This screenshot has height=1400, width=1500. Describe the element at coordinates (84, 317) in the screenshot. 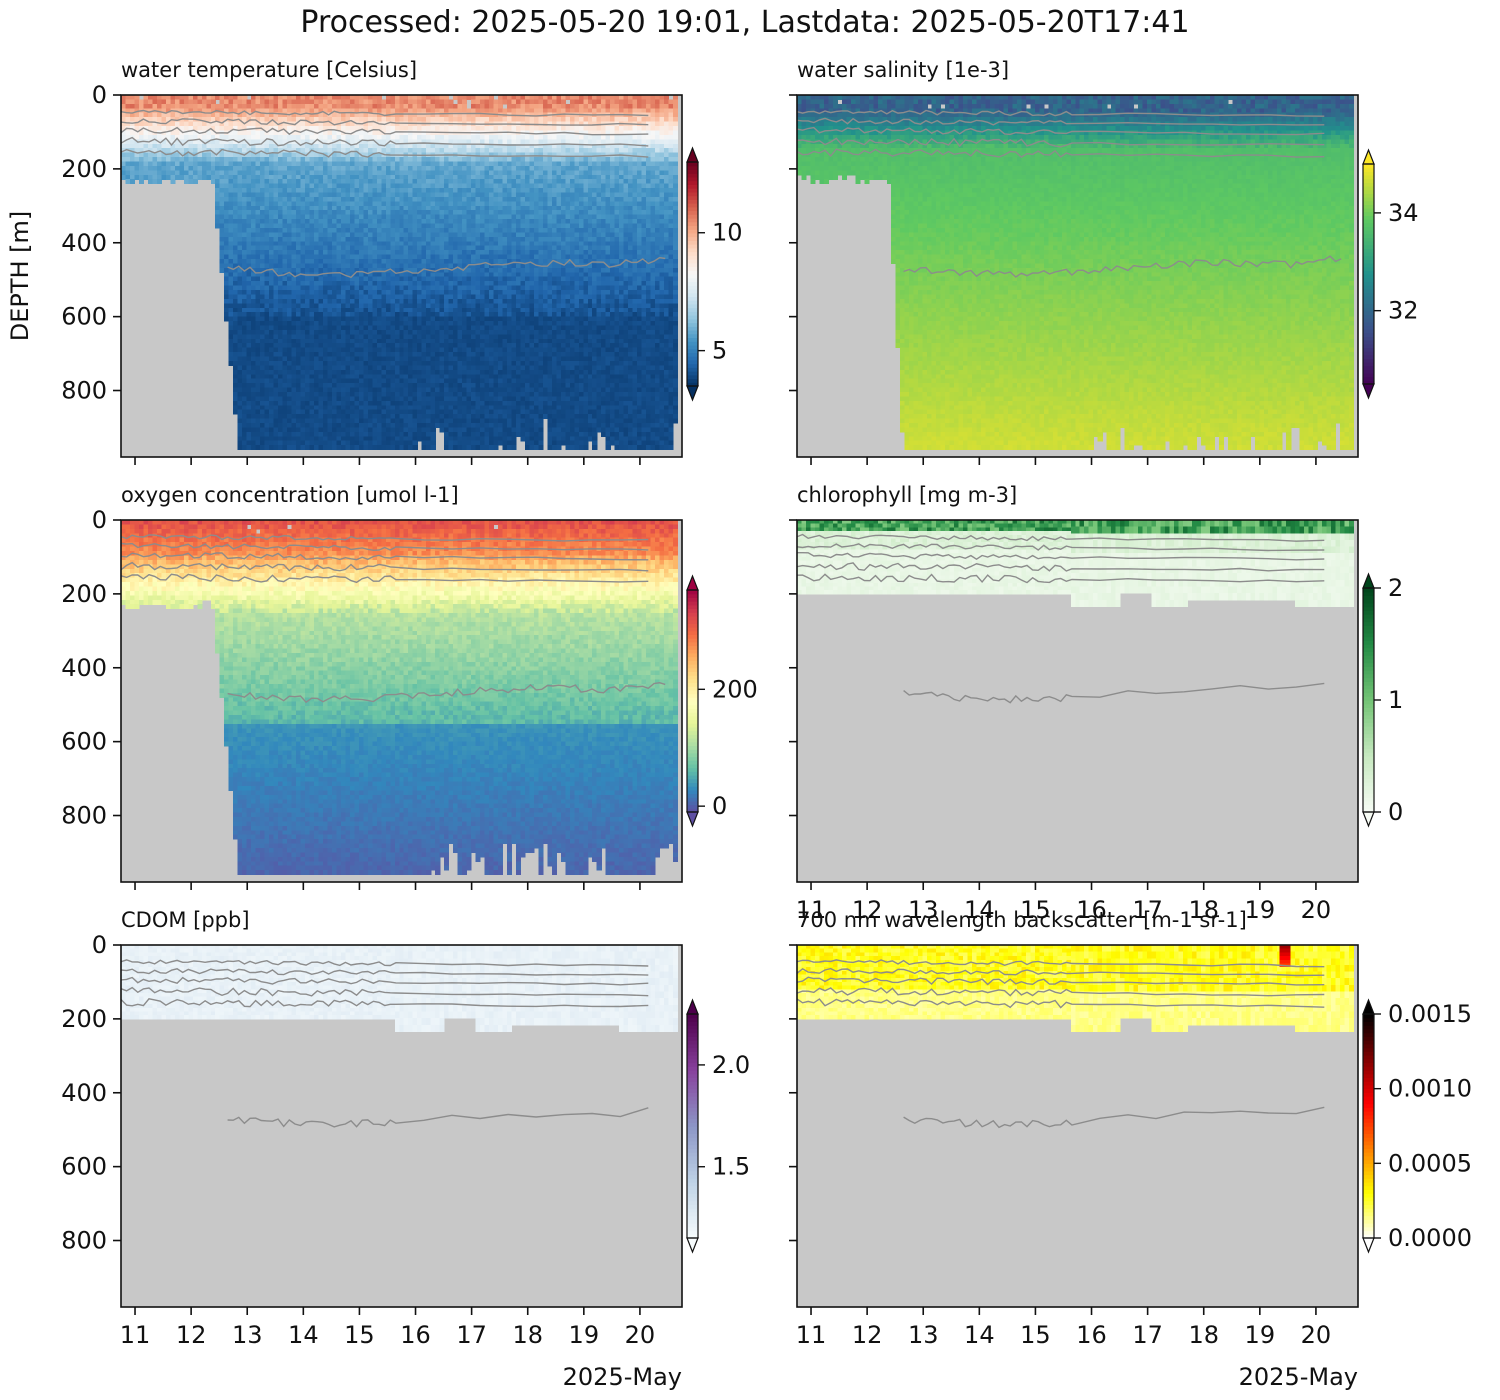

I see `y-tick-label: 600` at that location.